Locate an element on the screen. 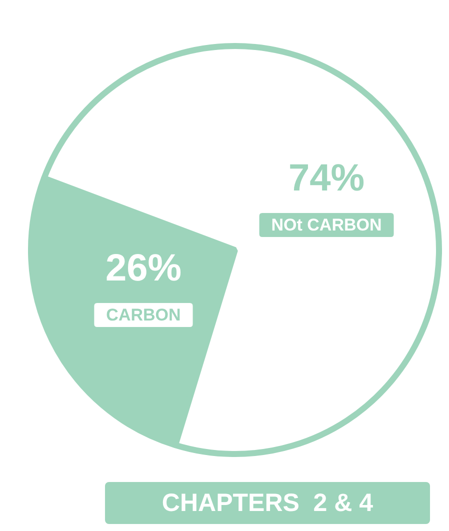 The image size is (449, 531). text: CHAPTERS 2 & 4 is located at coordinates (267, 503).